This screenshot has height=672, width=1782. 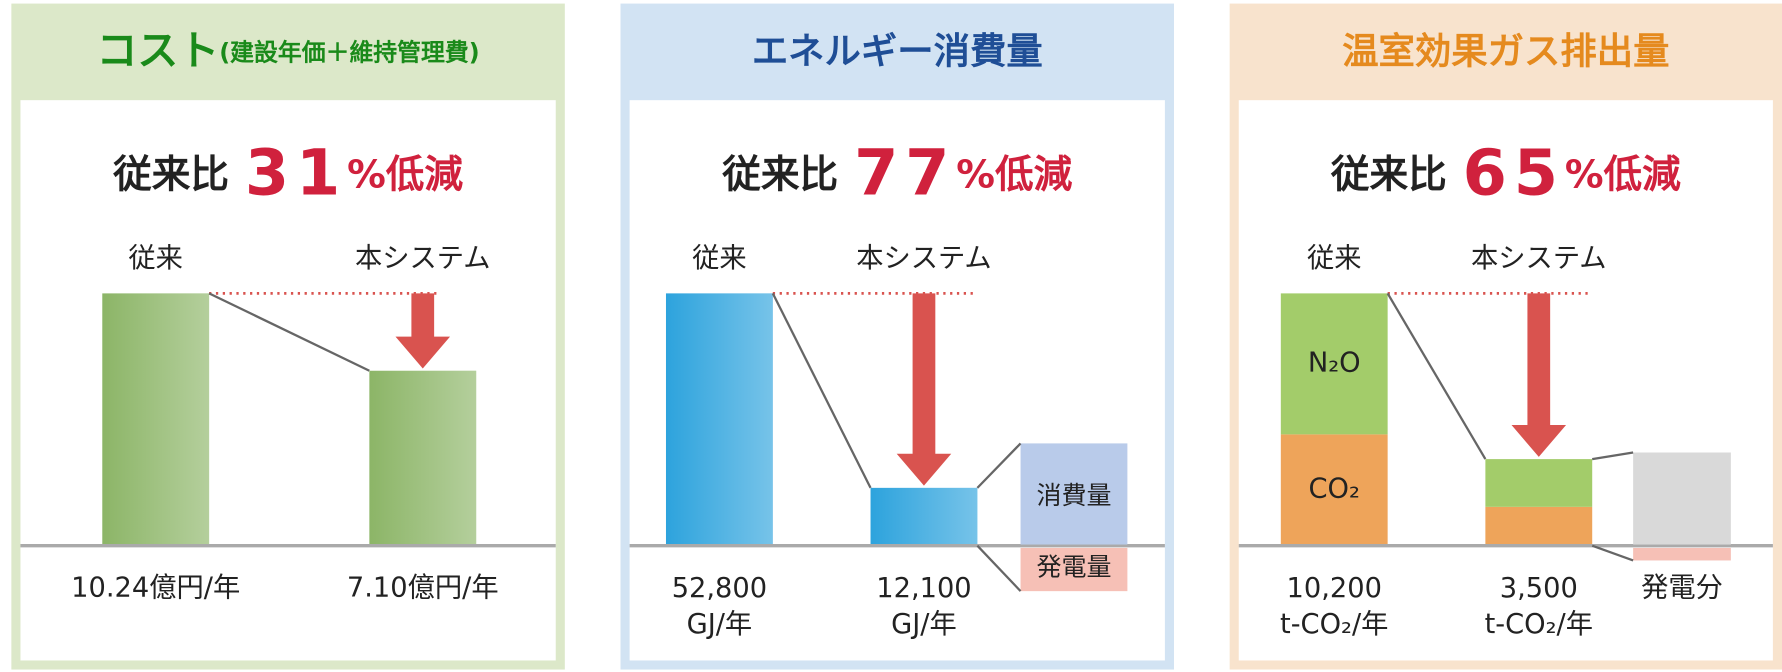 What do you see at coordinates (158, 51) in the screenshot?
I see `title-text: コスト` at bounding box center [158, 51].